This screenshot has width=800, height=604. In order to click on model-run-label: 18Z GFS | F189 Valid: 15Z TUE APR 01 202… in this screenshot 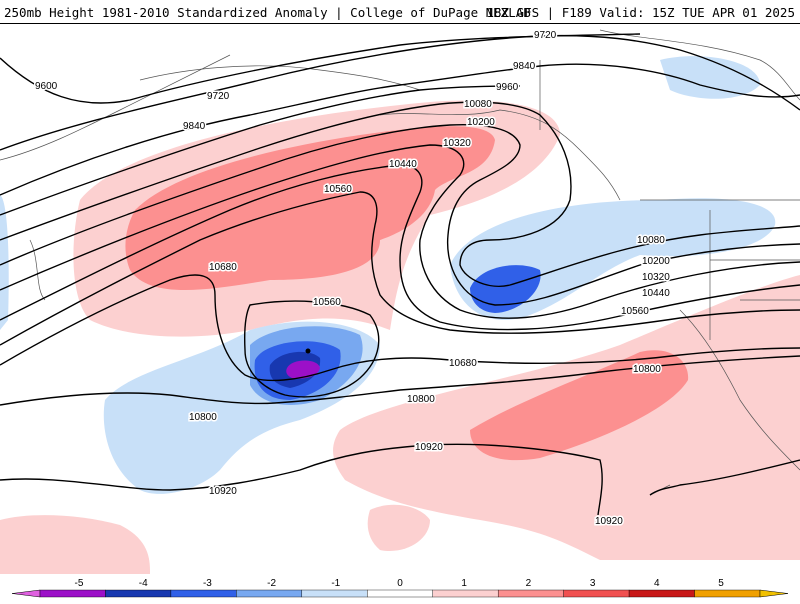, I will do `click(640, 12)`.